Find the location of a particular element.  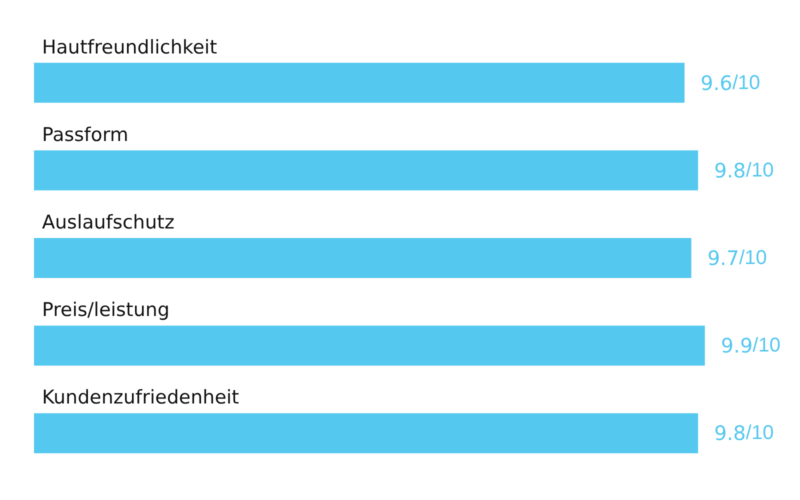

data-label: 9.7 is located at coordinates (723, 258).